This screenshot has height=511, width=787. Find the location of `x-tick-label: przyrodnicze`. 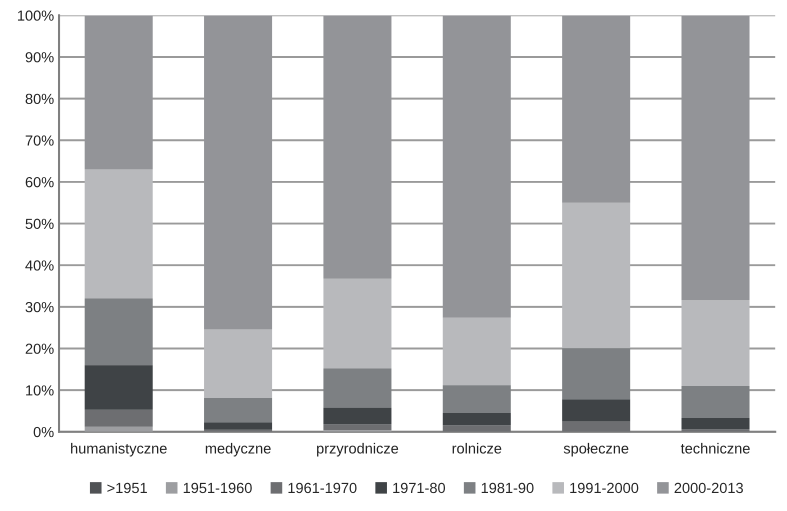

x-tick-label: przyrodnicze is located at coordinates (357, 449).